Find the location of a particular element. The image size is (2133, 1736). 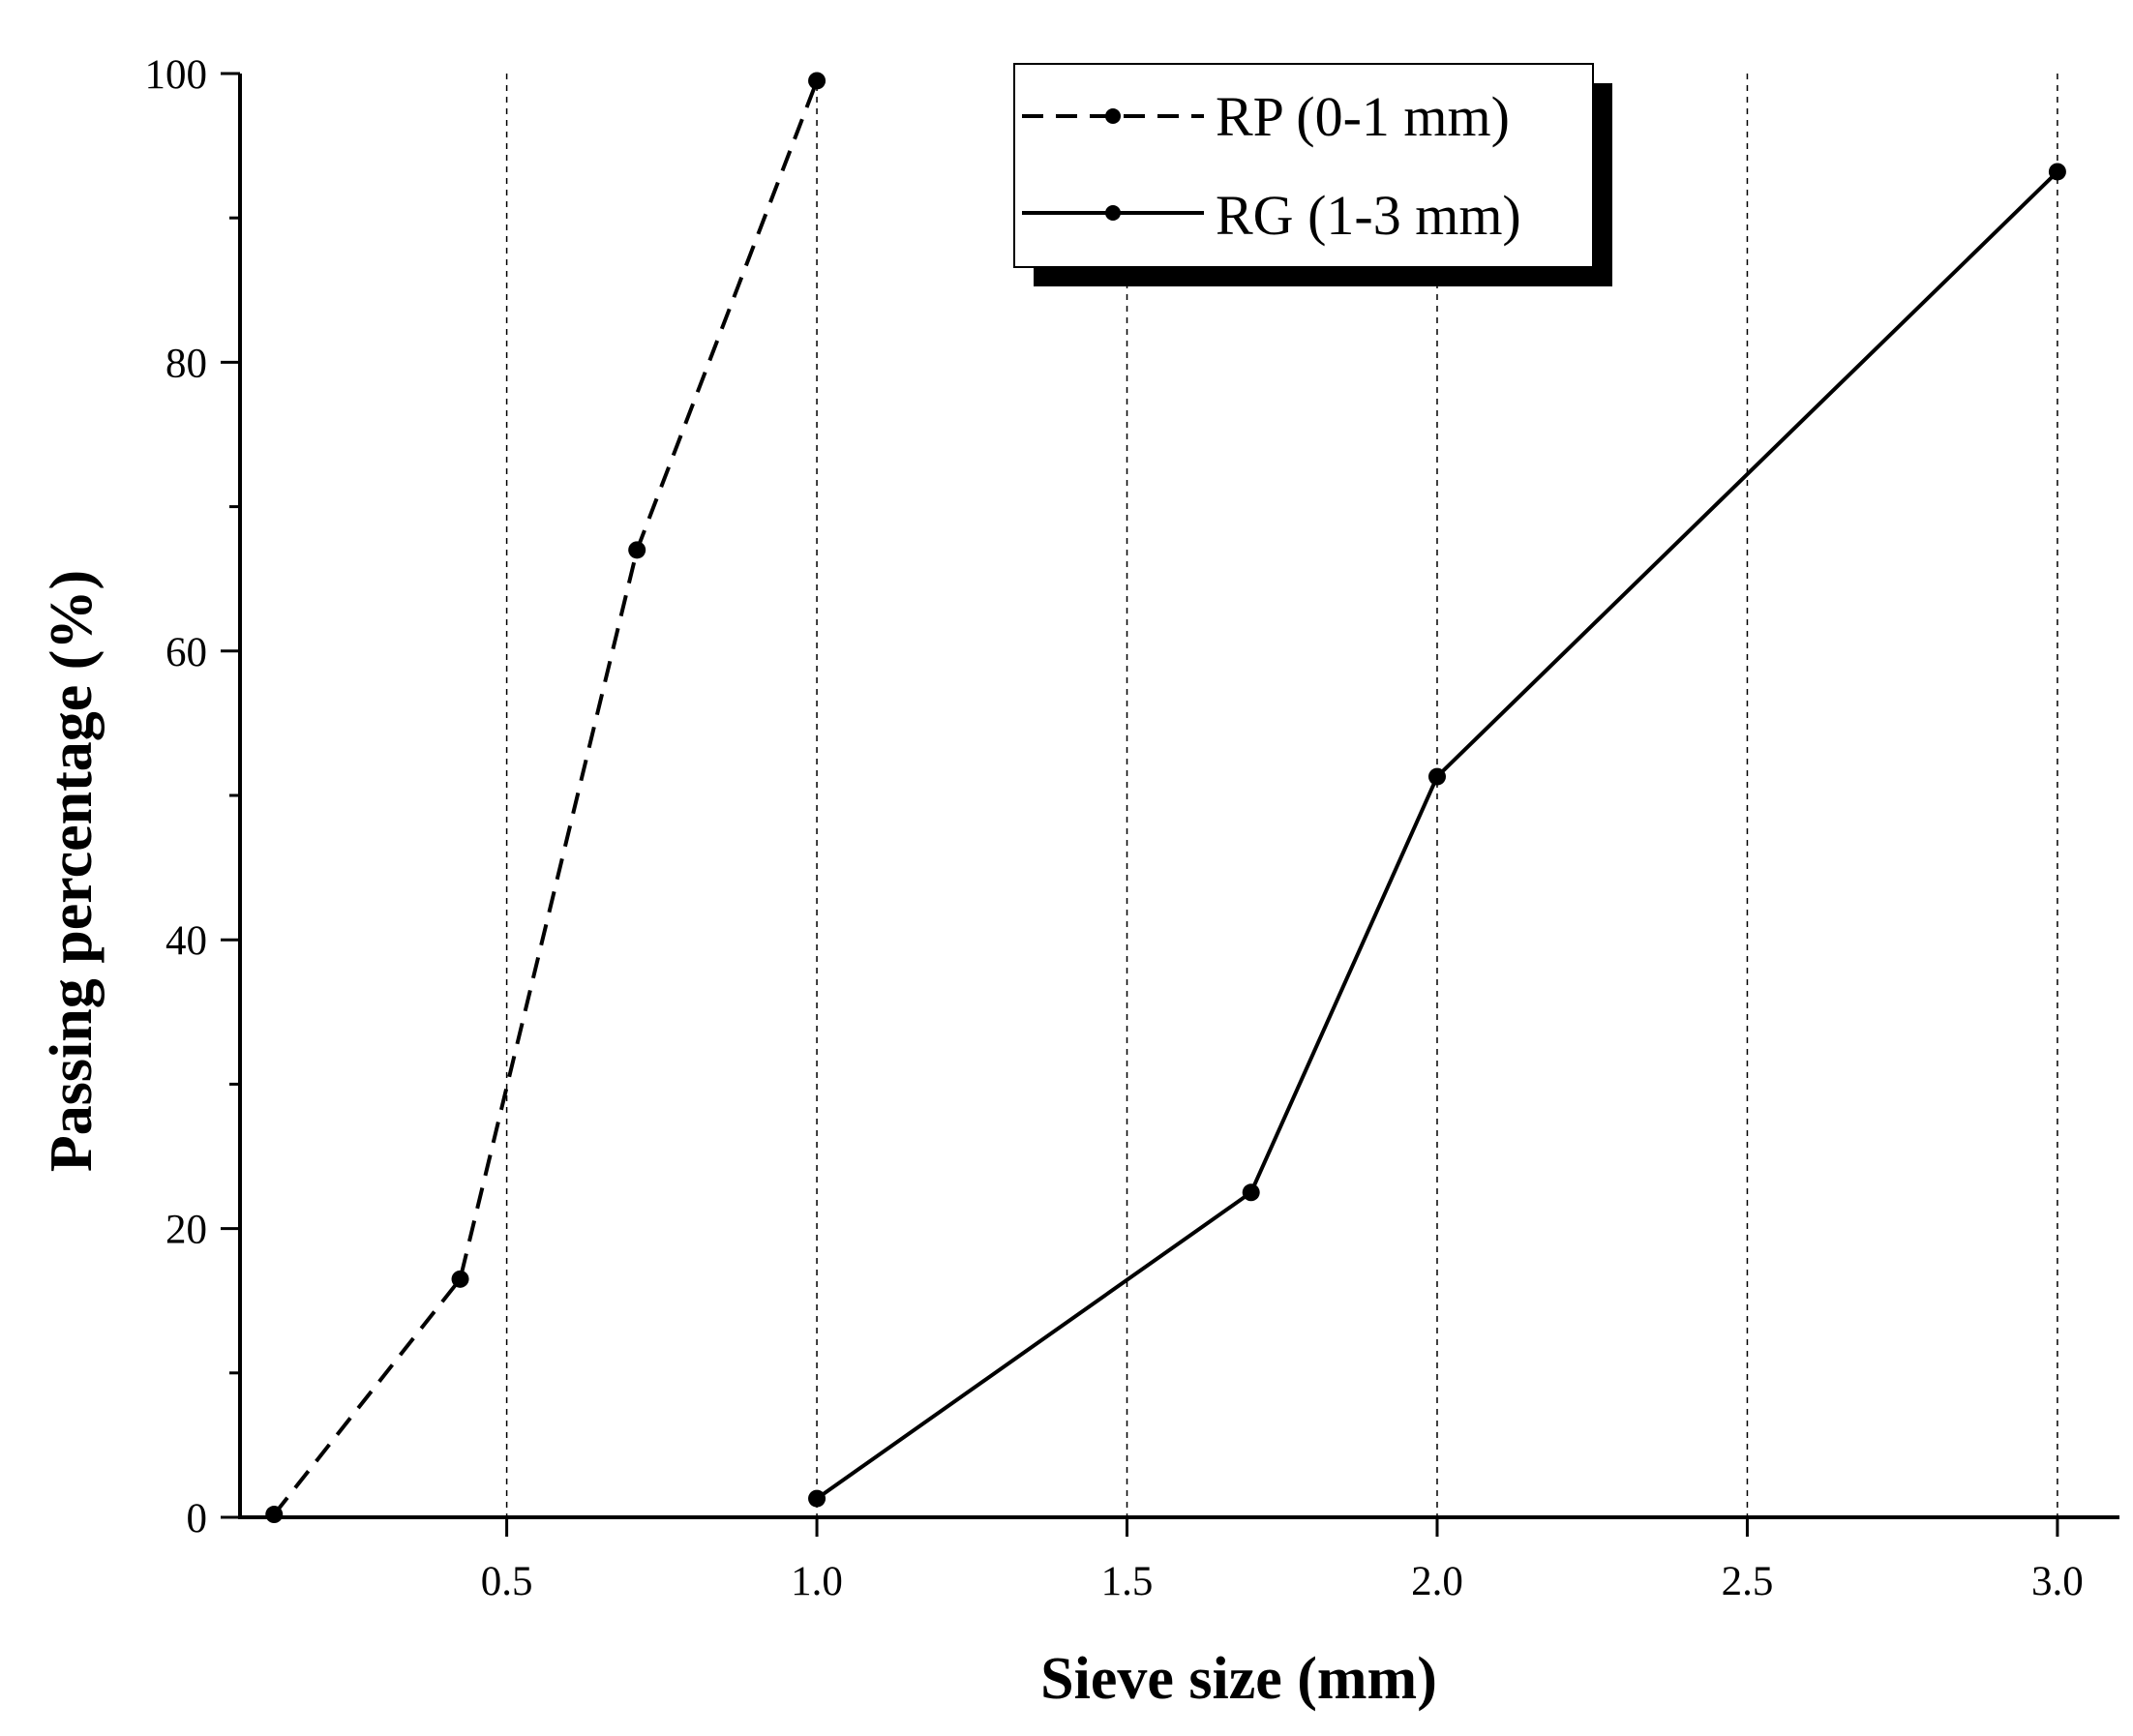

x-axis-title: Sieve size (mm) is located at coordinates (1239, 1679).